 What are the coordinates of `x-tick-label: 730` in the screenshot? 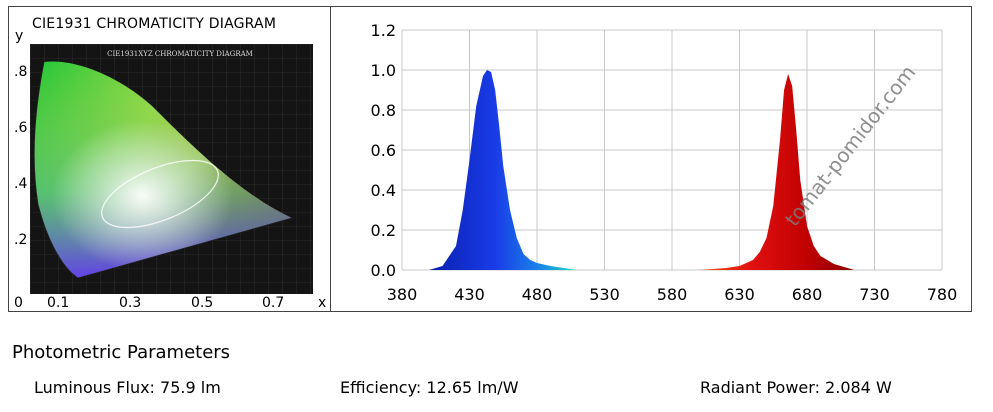 It's located at (874, 294).